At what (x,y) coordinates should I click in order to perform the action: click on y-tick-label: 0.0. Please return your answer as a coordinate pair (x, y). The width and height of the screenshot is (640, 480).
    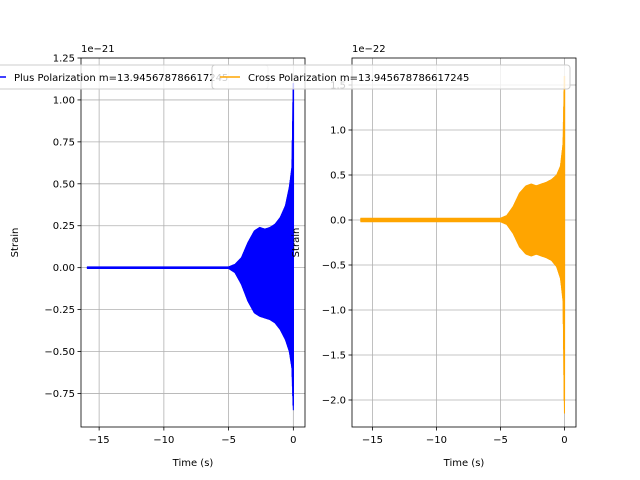
    Looking at the image, I should click on (338, 221).